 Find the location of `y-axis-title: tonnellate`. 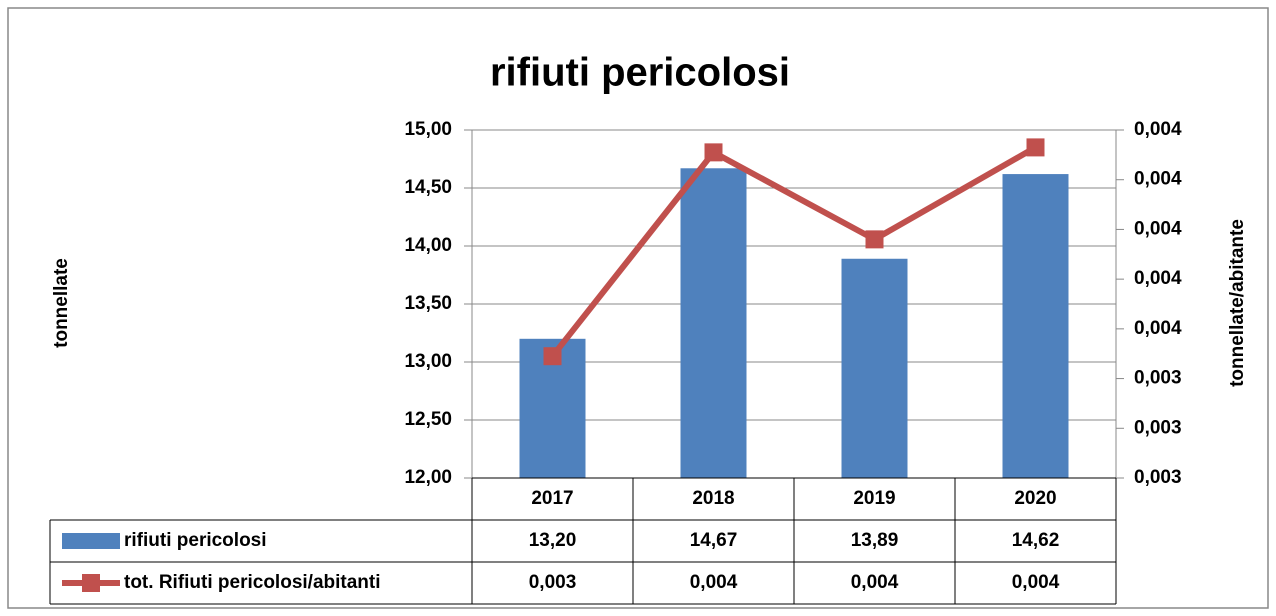

y-axis-title: tonnellate is located at coordinates (61, 303).